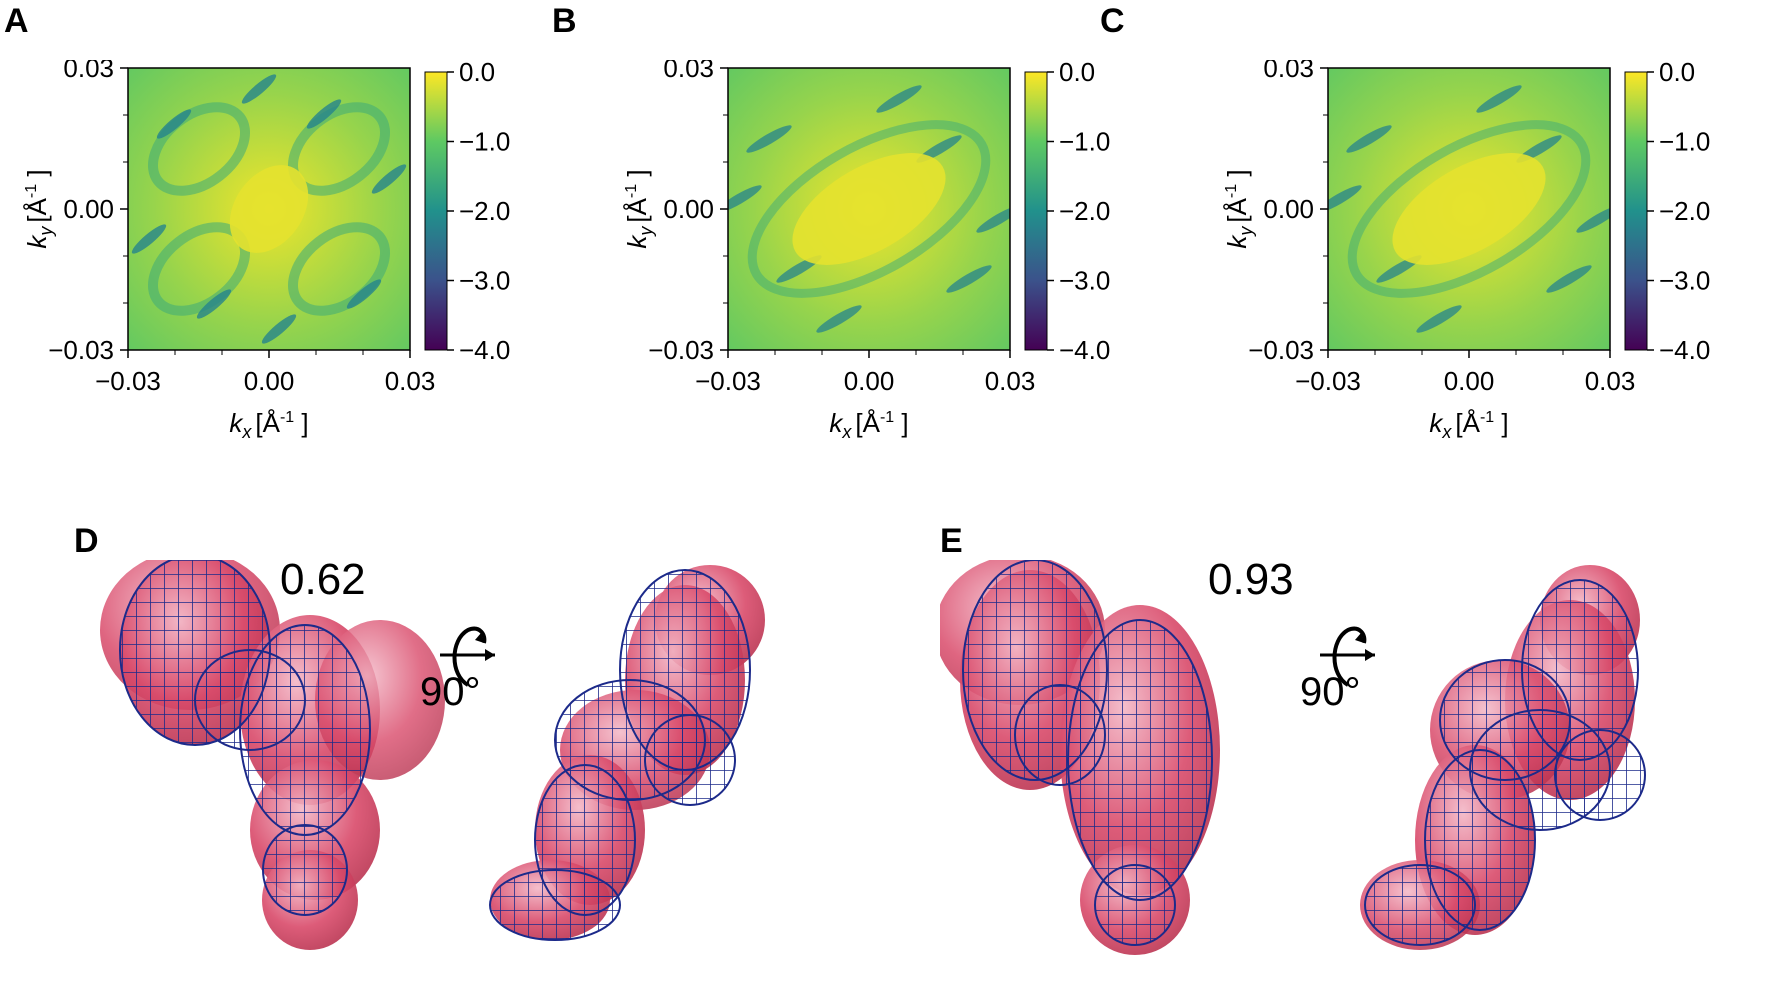 Image resolution: width=1772 pixels, height=1007 pixels. Describe the element at coordinates (1112, 21) in the screenshot. I see `panel-label-c: C` at that location.